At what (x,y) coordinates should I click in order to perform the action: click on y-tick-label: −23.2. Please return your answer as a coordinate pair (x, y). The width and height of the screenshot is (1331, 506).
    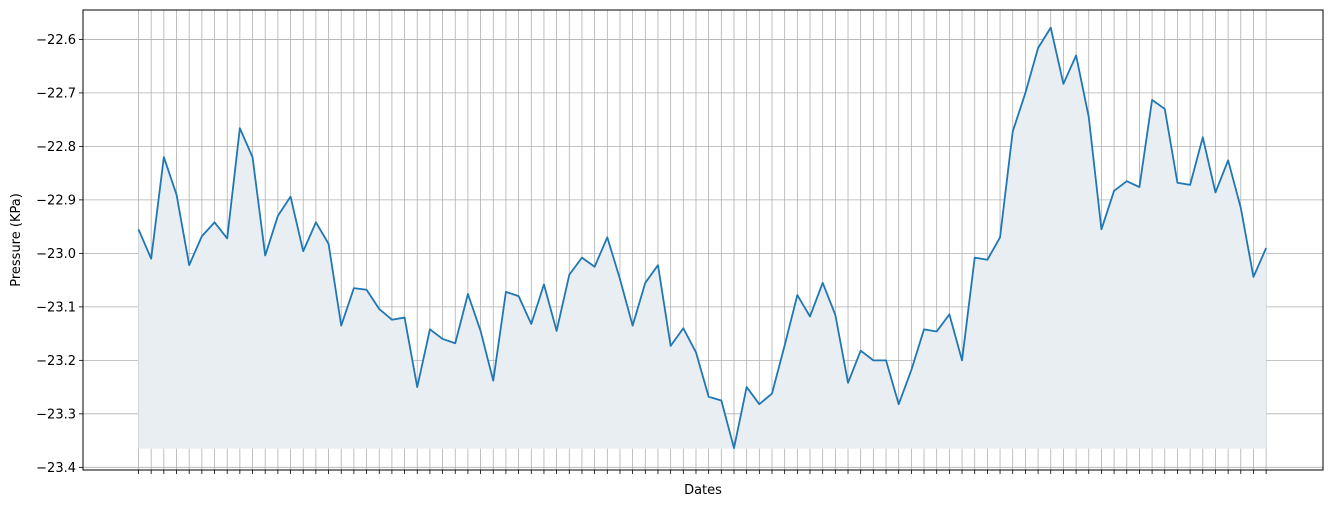
    Looking at the image, I should click on (56, 361).